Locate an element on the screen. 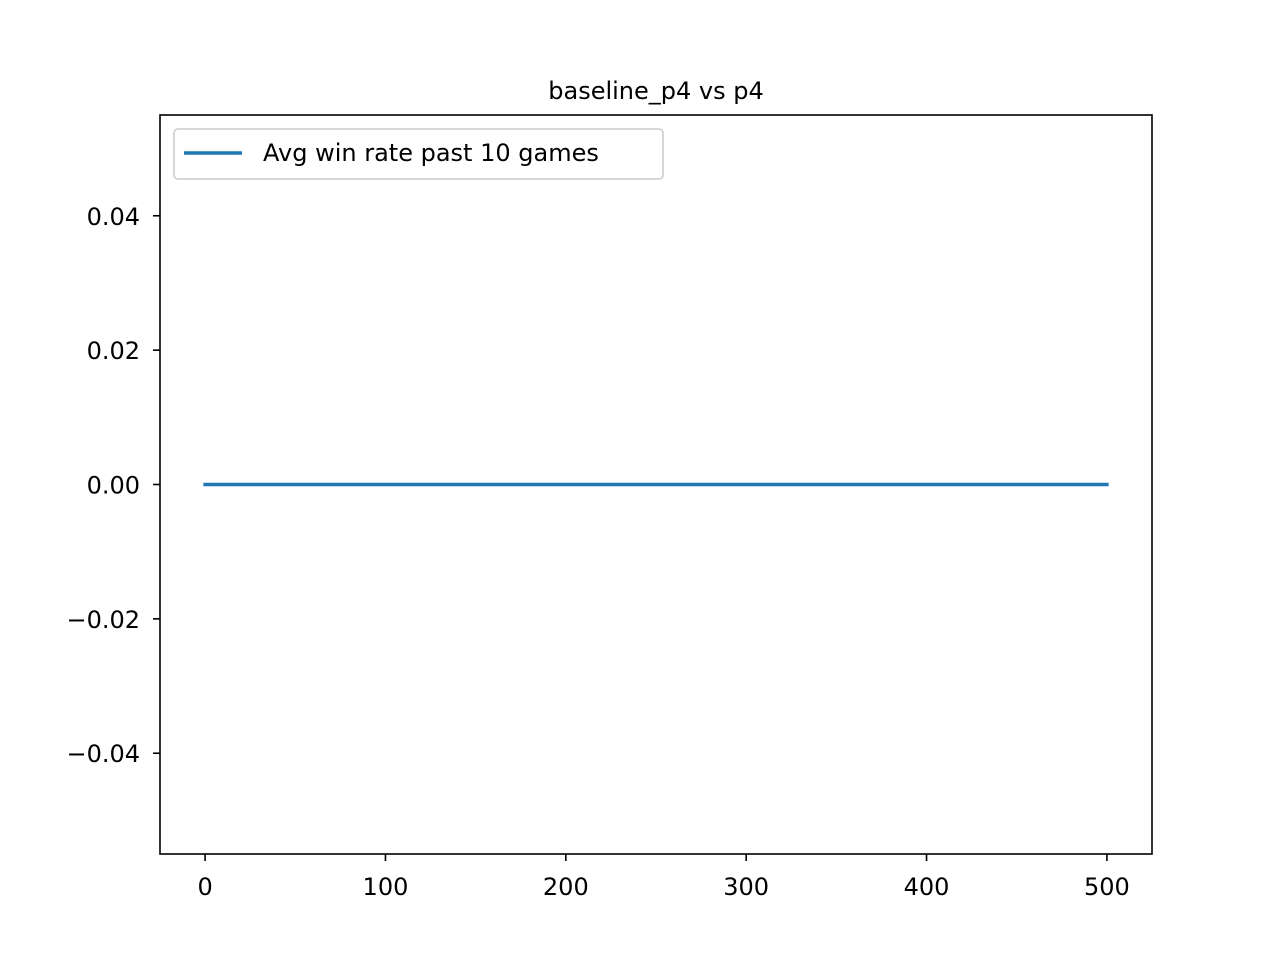 Image resolution: width=1280 pixels, height=960 pixels. x-tick-label: 500 is located at coordinates (1107, 887).